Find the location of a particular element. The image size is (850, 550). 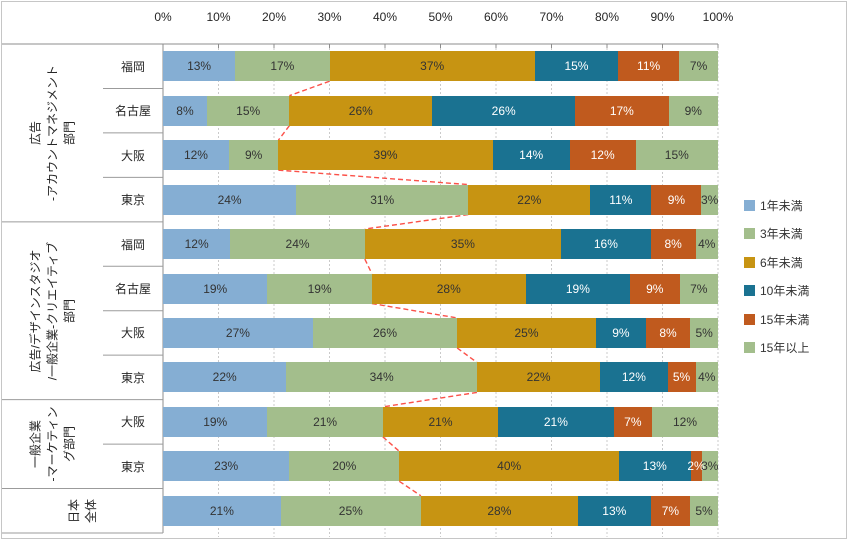

x-axis-tick-label: 0% is located at coordinates (163, 17).